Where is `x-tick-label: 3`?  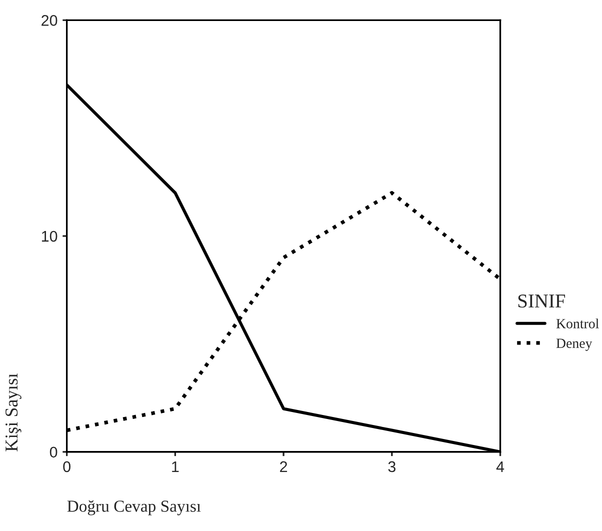 x-tick-label: 3 is located at coordinates (392, 466).